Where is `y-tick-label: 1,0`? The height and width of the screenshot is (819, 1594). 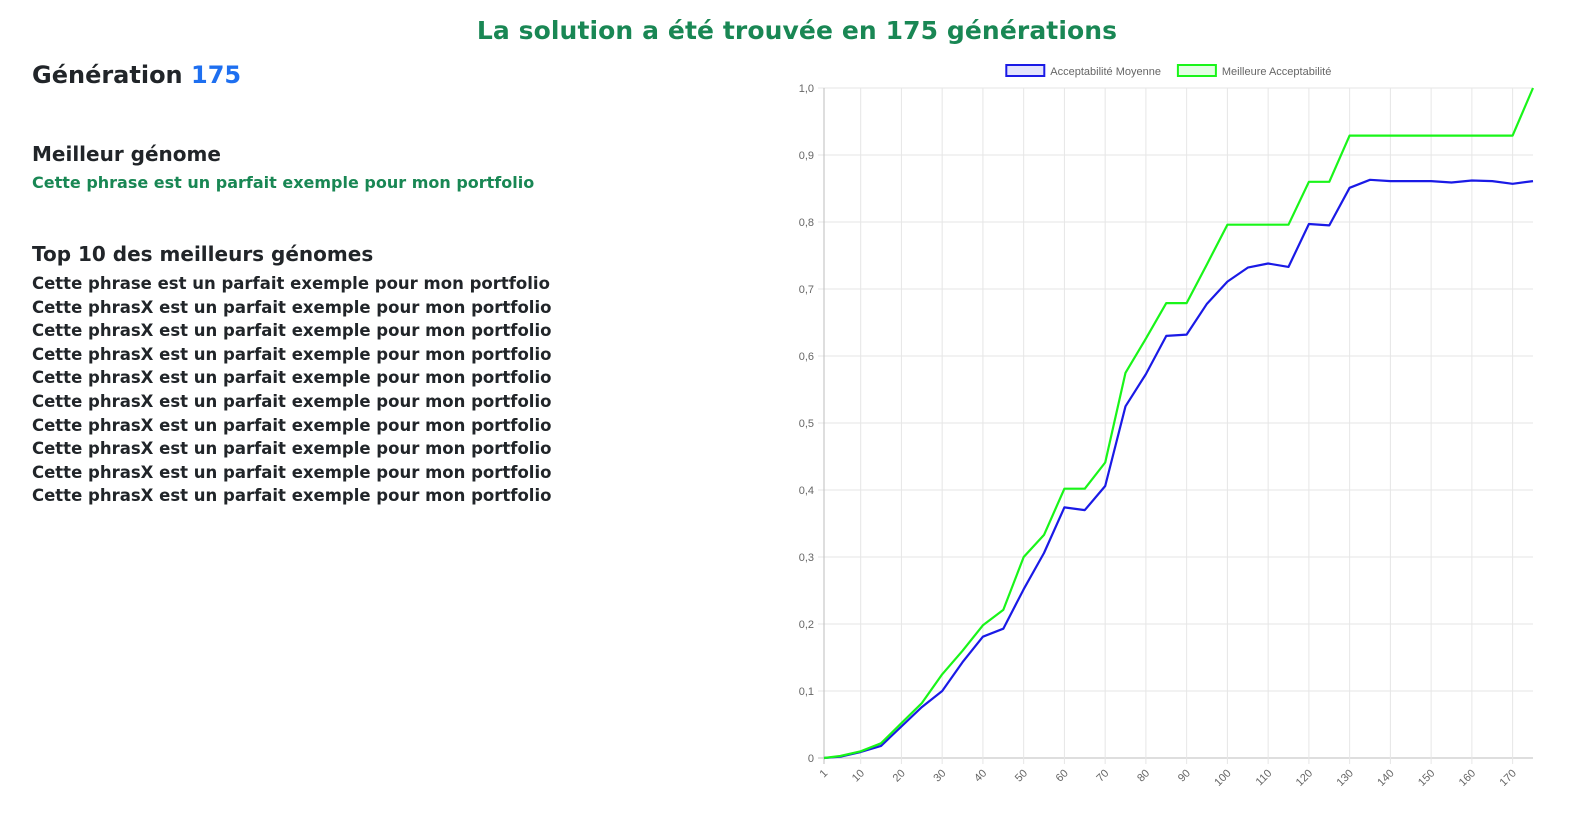 y-tick-label: 1,0 is located at coordinates (806, 89).